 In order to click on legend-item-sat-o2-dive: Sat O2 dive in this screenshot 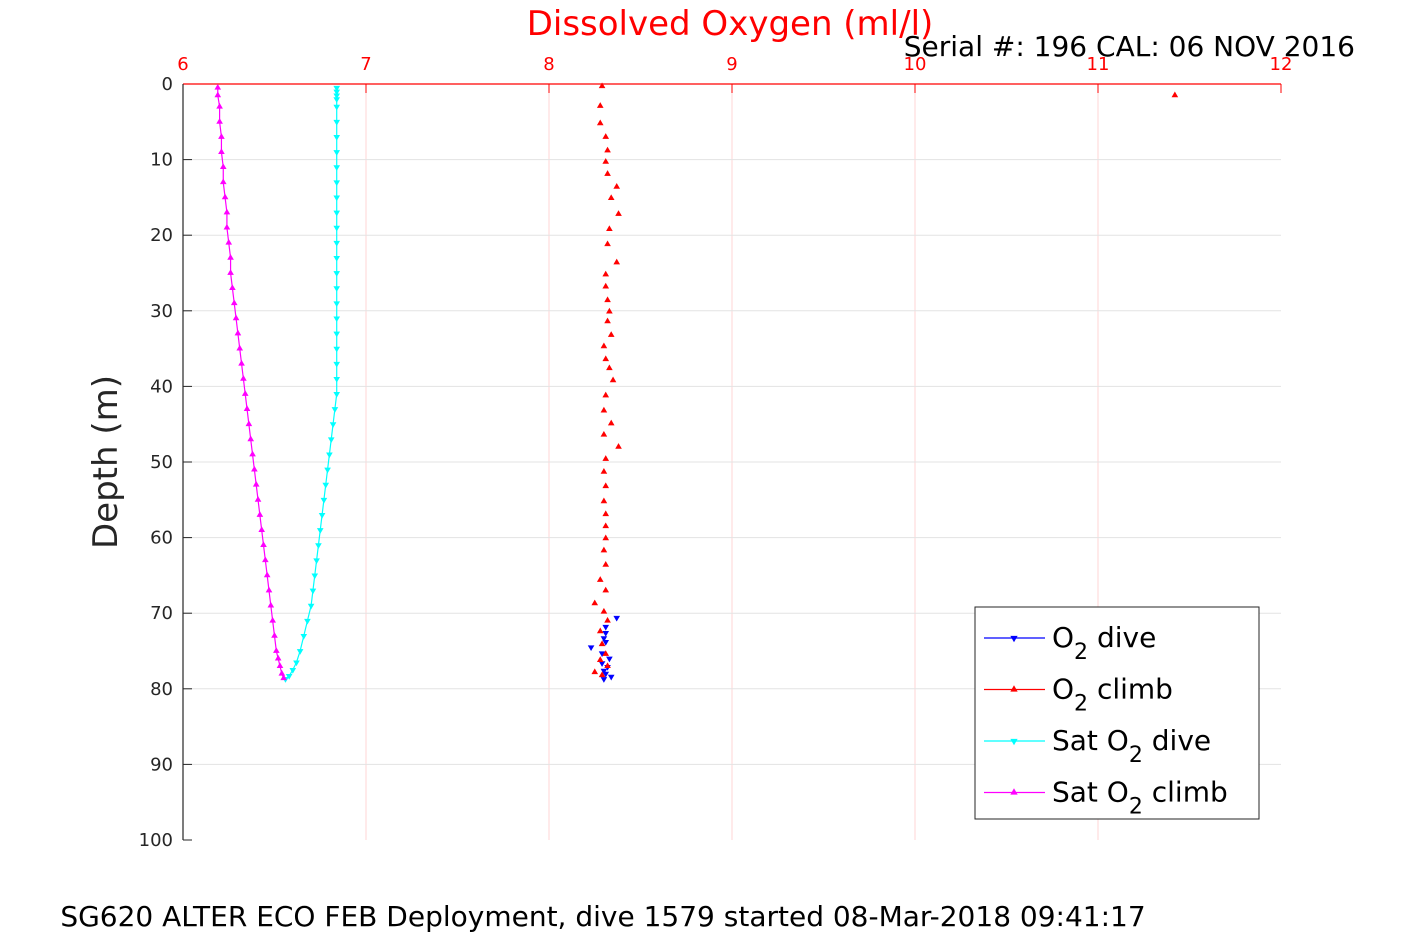, I will do `click(1097, 746)`.